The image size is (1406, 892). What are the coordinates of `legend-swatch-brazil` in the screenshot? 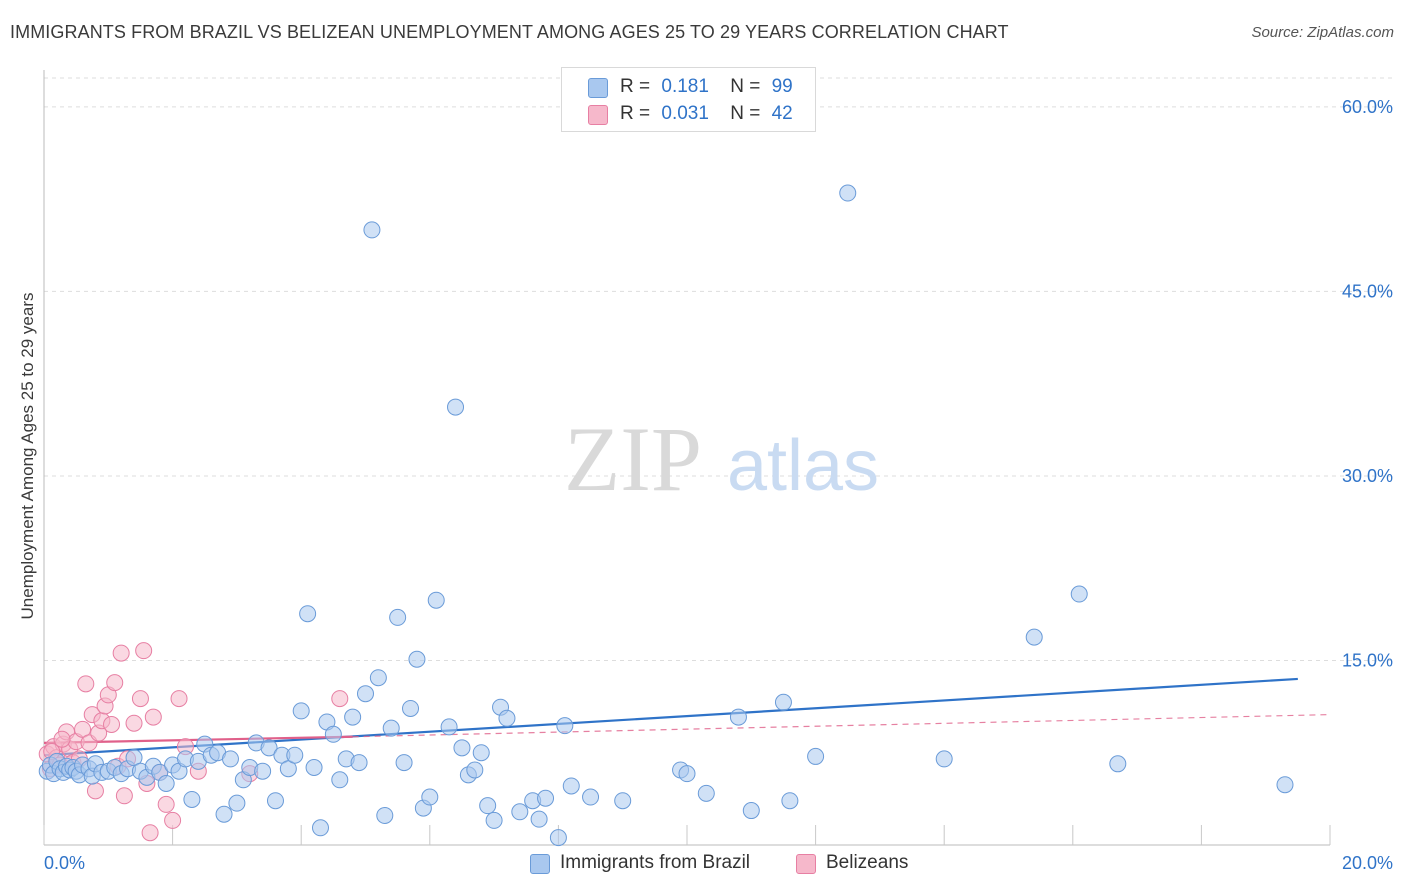 It's located at (598, 88).